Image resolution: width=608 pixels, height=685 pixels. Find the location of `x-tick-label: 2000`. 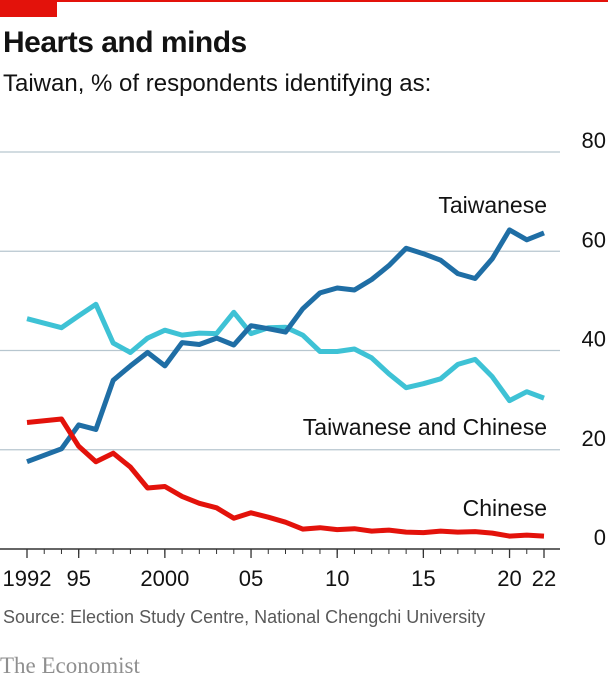

x-tick-label: 2000 is located at coordinates (164, 578).